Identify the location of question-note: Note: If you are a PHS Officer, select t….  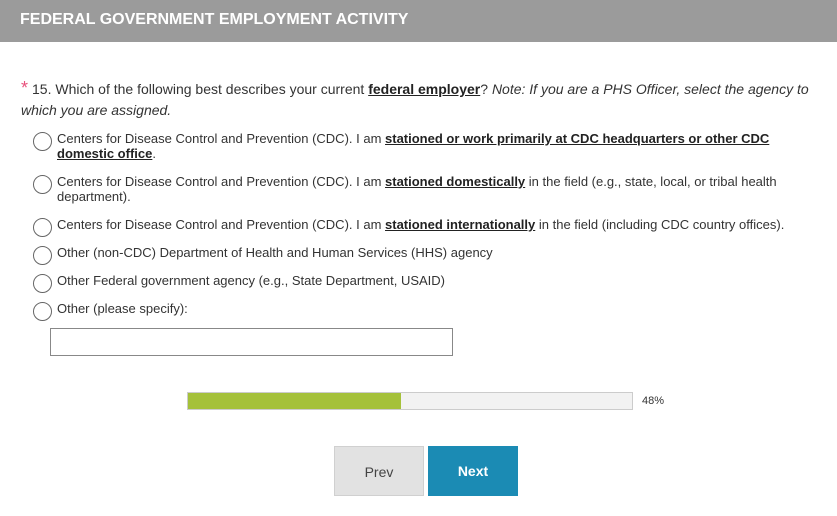
(415, 99).